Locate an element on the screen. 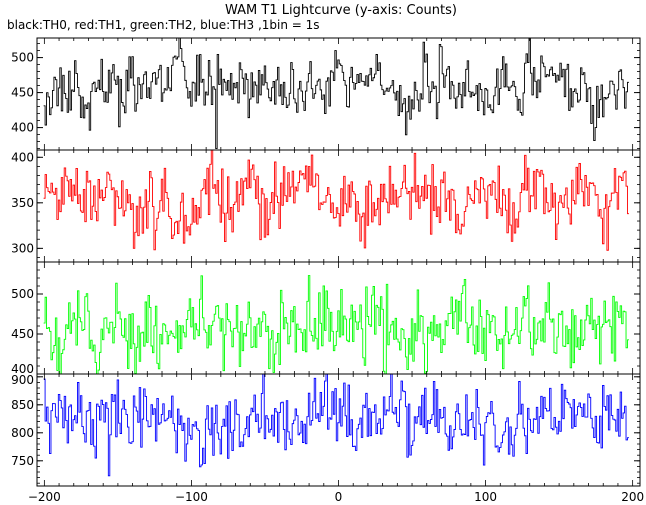  y-tick-label: 800 is located at coordinates (22, 433).